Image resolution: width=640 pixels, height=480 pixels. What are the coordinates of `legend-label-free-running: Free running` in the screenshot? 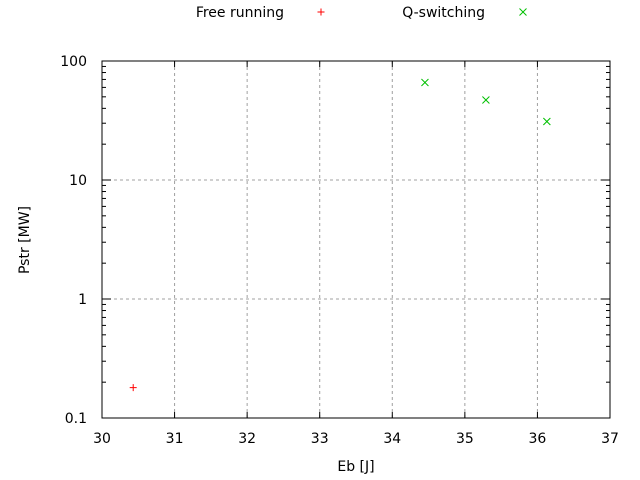 It's located at (240, 13).